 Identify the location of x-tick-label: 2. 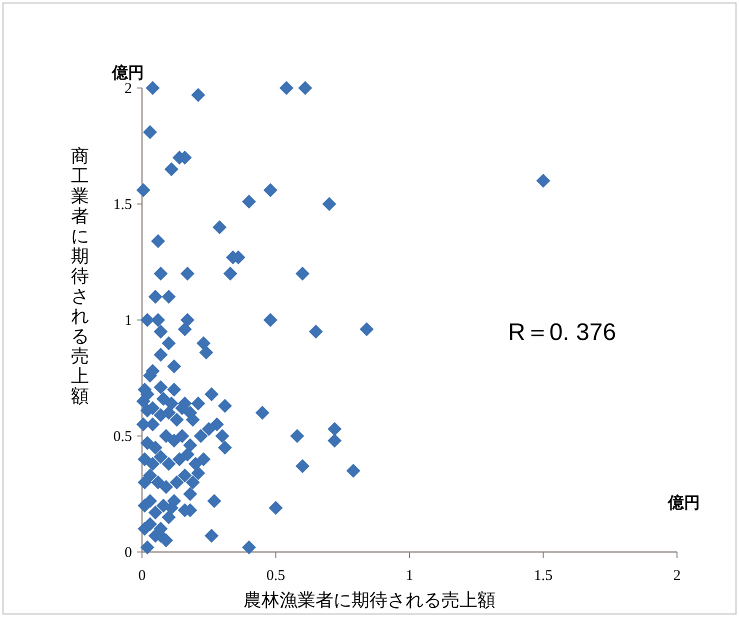
(677, 576).